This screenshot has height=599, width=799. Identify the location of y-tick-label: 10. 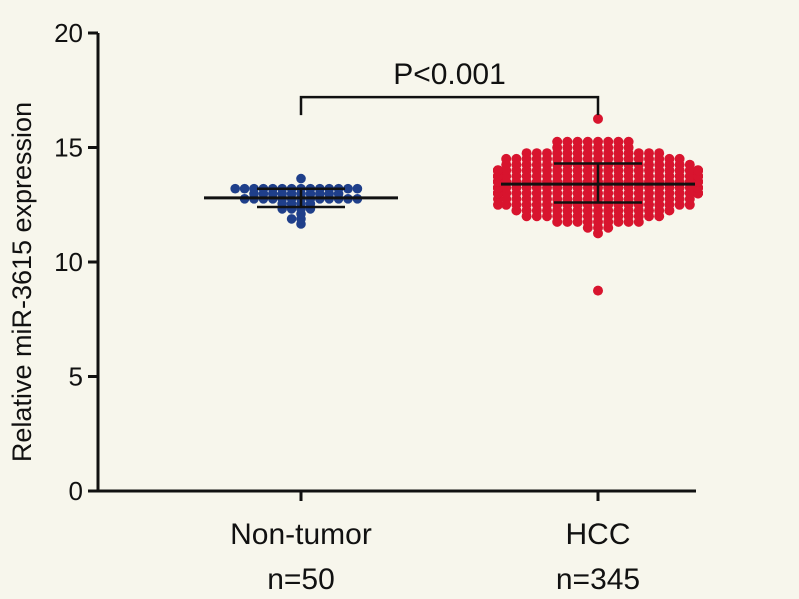
(68, 262).